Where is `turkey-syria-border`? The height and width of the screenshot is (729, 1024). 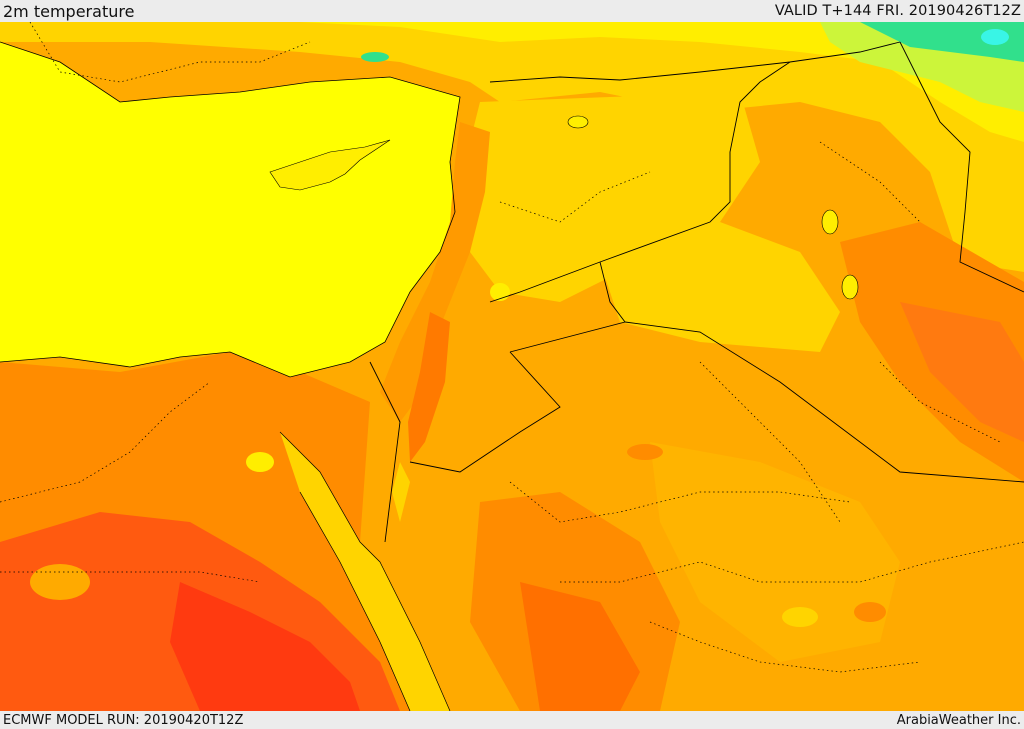 turkey-syria-border is located at coordinates (695, 62).